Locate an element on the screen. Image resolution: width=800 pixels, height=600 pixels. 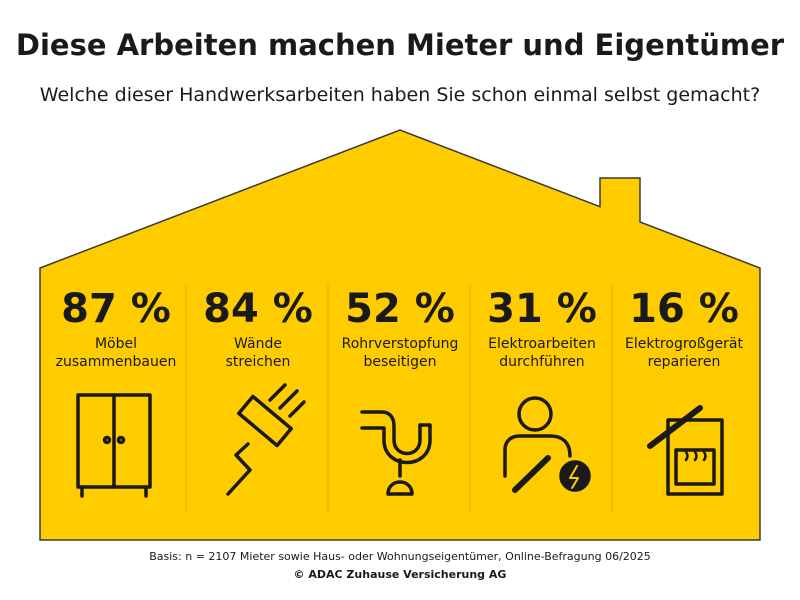
icon-electrician is located at coordinates (547, 444).